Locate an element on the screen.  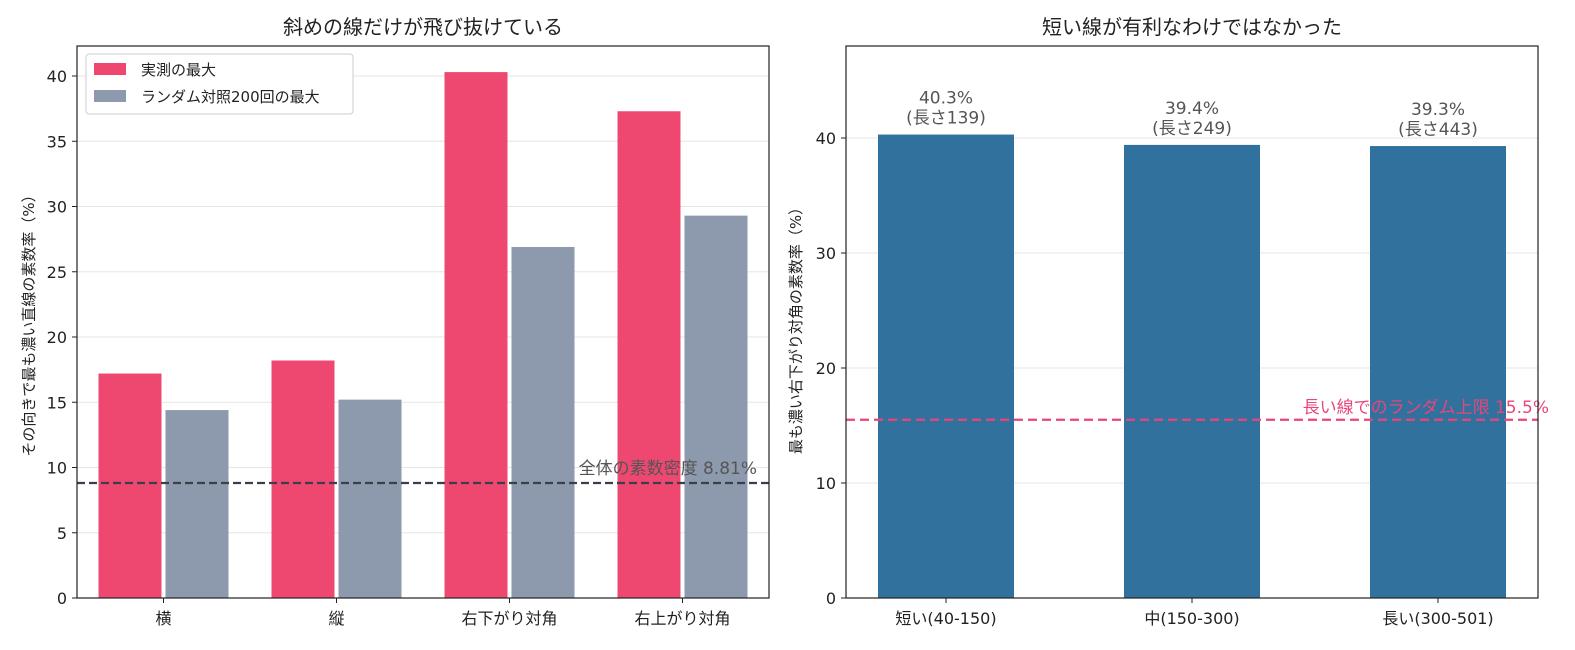
left-x-tick-label: 右上がり対角 is located at coordinates (682, 618).